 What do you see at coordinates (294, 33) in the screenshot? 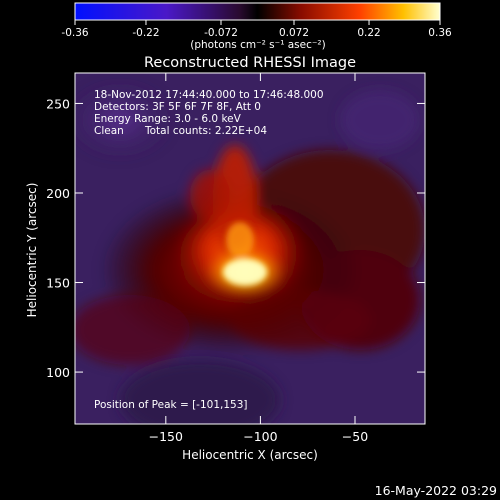
I see `colorbar-tick-label: 0.072` at bounding box center [294, 33].